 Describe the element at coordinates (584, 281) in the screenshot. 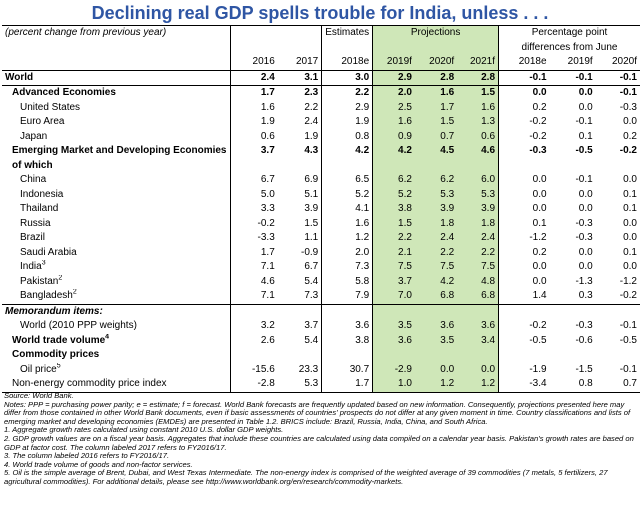

I see `table-cell: -1.3` at that location.